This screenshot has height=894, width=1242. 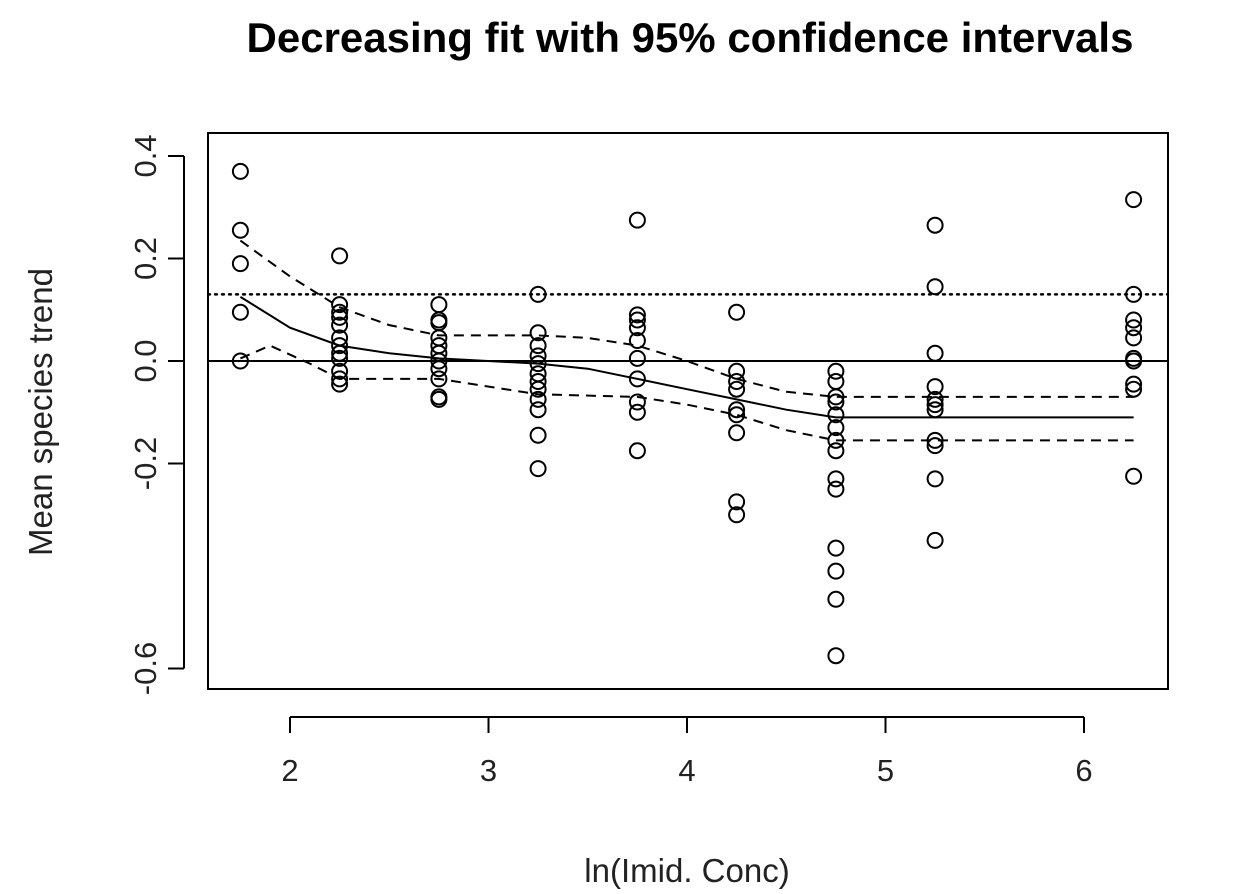 I want to click on y-tick-label: -0.6, so click(x=145, y=668).